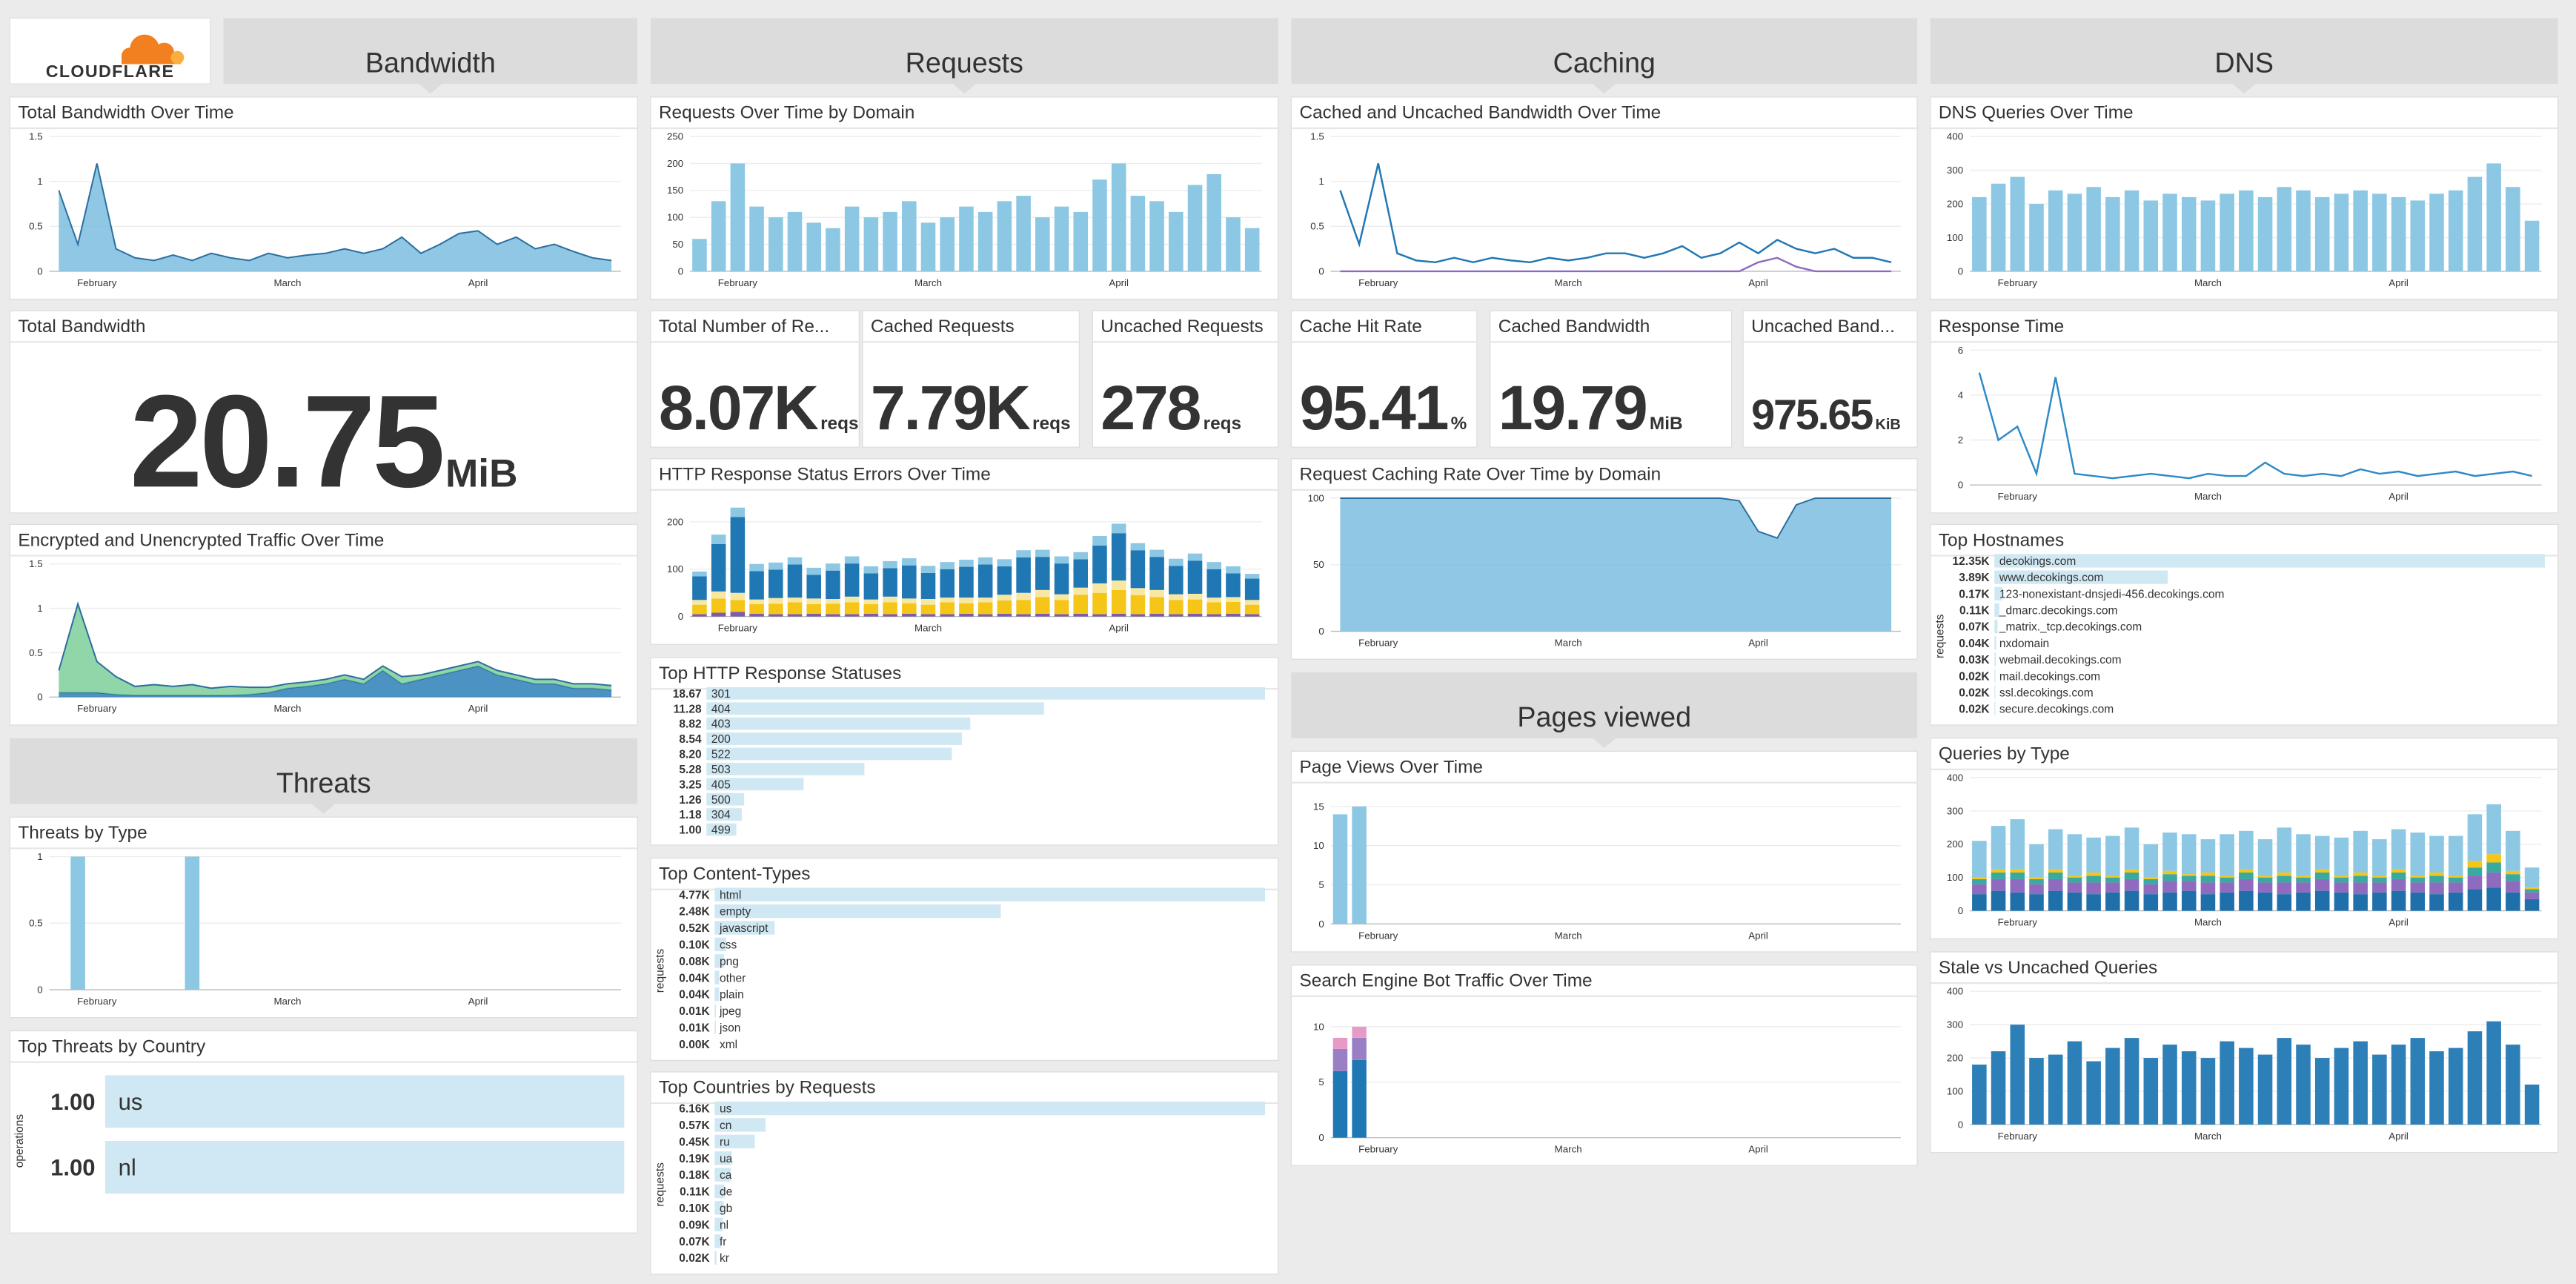 Image resolution: width=2576 pixels, height=1284 pixels. I want to click on category-label: us, so click(726, 1109).